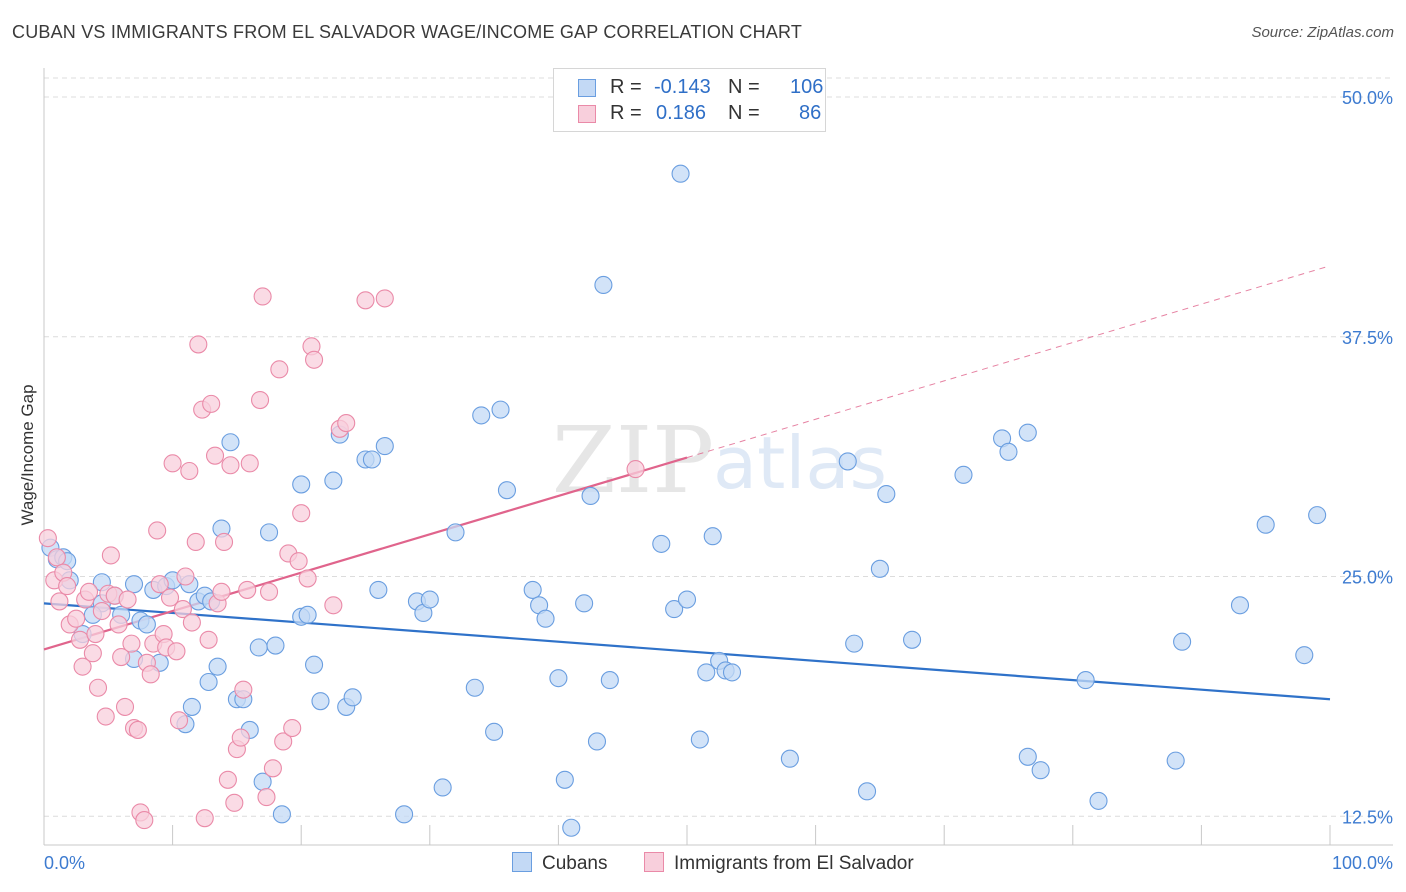  I want to click on y-tick-label: 12.5%, so click(1367, 817).